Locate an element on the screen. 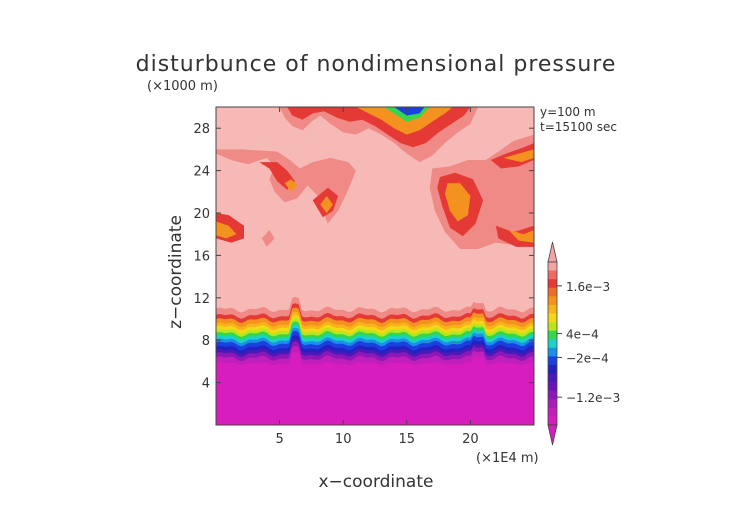 The width and height of the screenshot is (752, 532). annotation-t: t=15100 sec is located at coordinates (578, 127).